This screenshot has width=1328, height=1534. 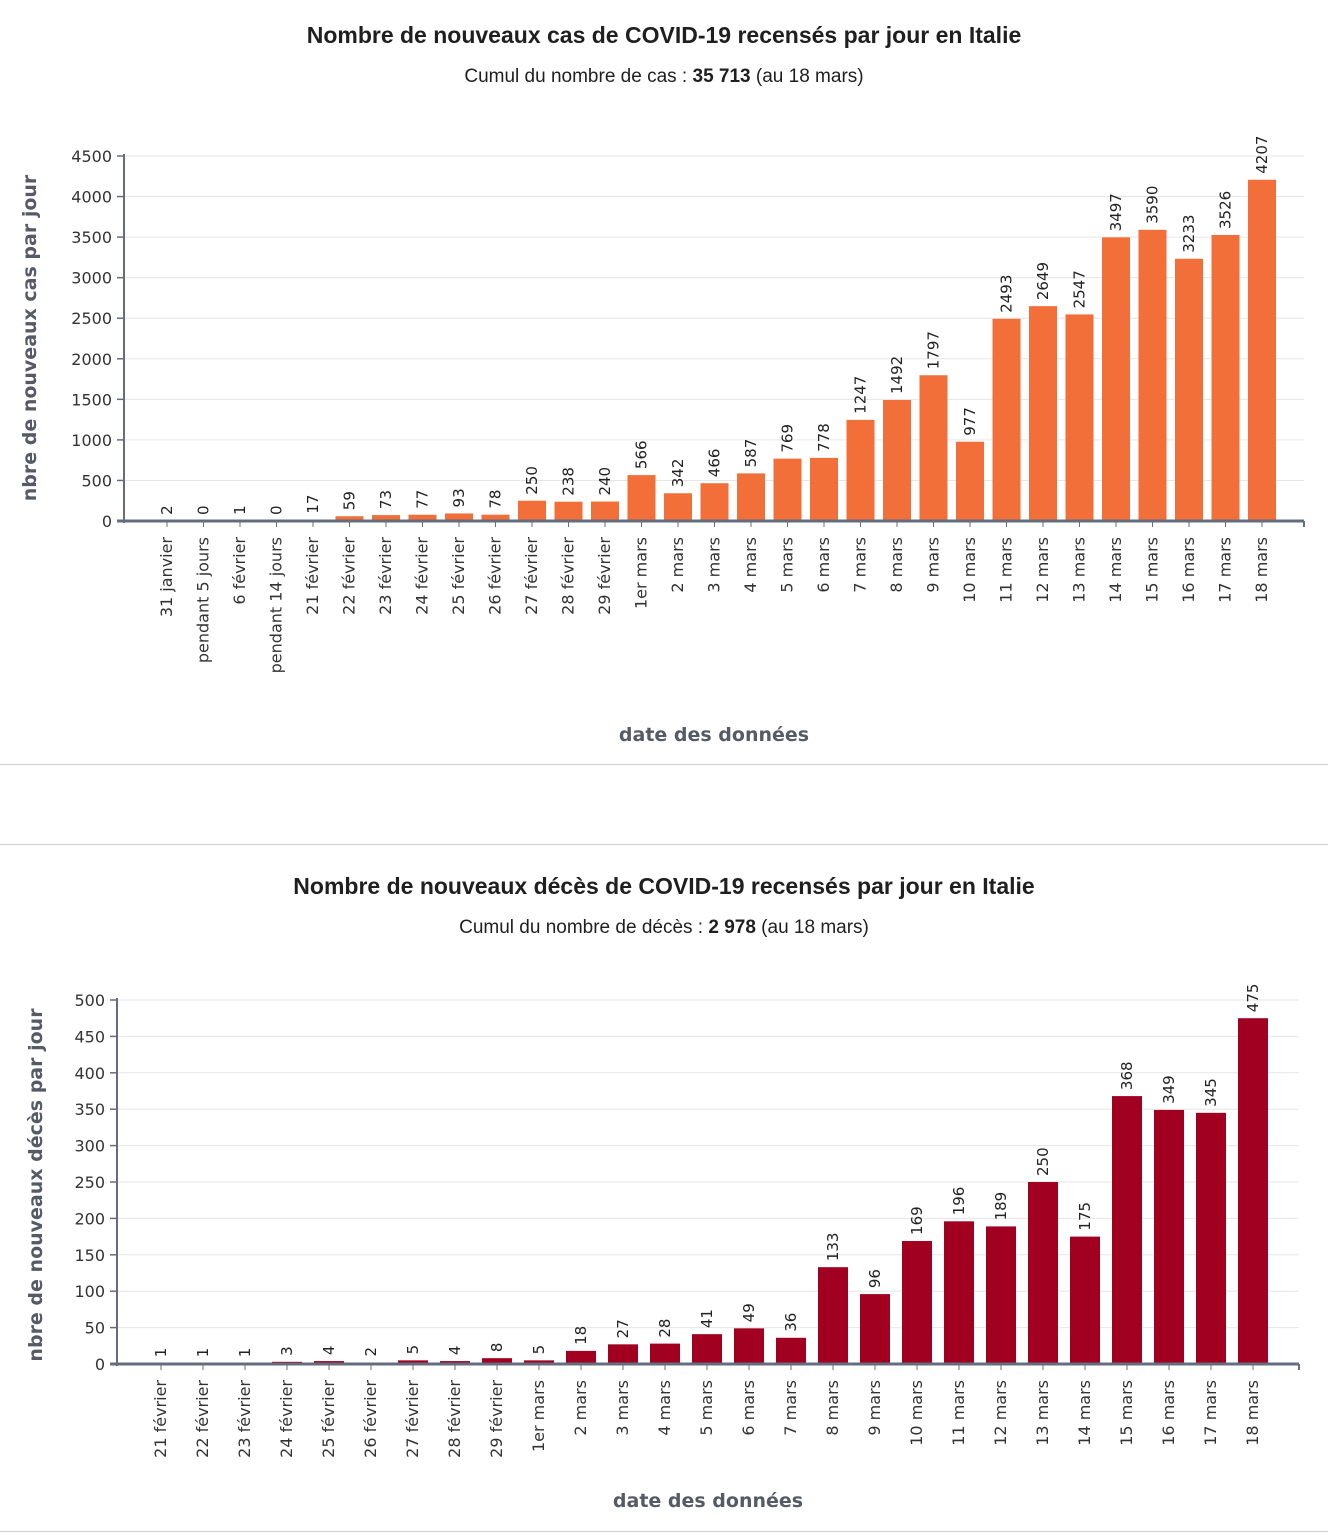 I want to click on data-label: 17, so click(x=313, y=504).